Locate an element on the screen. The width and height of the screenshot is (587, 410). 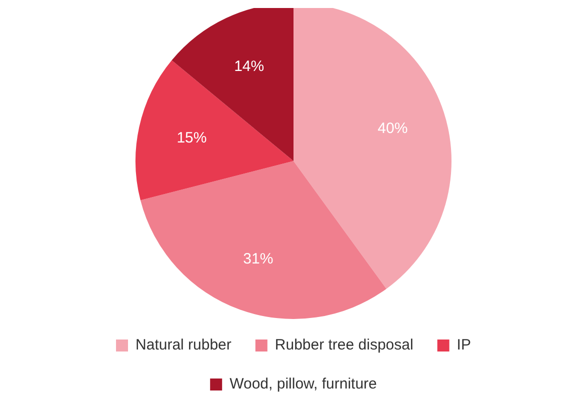
data-label: 15% is located at coordinates (191, 137).